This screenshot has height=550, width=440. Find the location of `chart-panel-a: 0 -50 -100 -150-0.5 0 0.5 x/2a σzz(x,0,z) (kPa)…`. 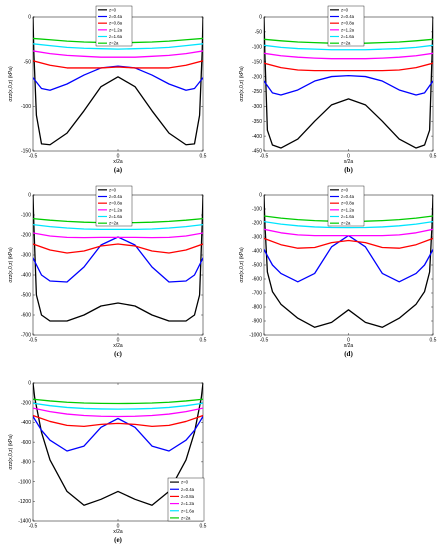

chart-panel-a: 0 -50 -100 -150-0.5 0 0.5 x/2a σzz(x,0,z) (kPa)… is located at coordinates (107, 89).